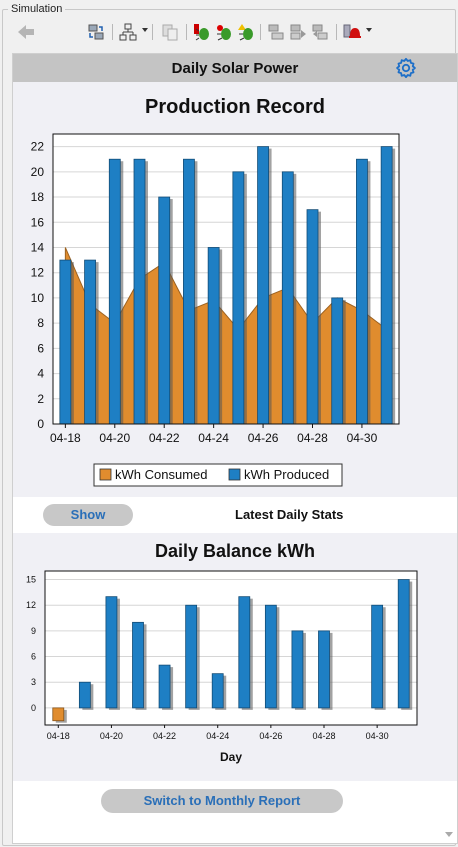  Describe the element at coordinates (40, 374) in the screenshot. I see `y-tick-label: 4` at that location.